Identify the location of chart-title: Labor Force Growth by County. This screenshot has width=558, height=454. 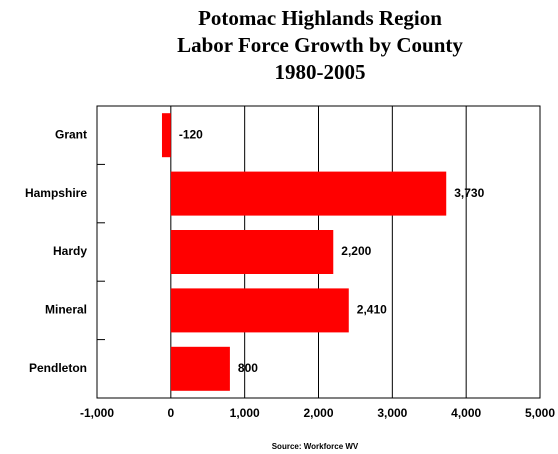
(320, 45).